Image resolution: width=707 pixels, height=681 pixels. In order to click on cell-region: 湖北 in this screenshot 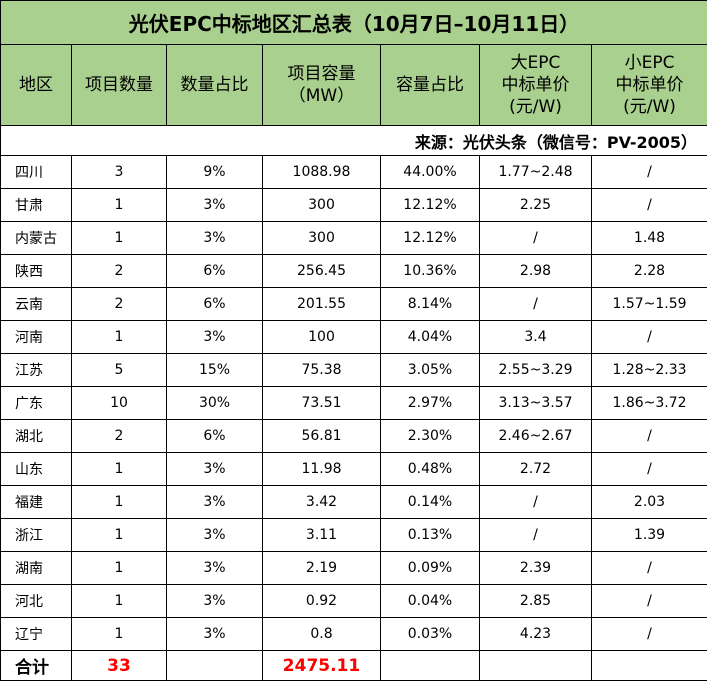, I will do `click(36, 436)`.